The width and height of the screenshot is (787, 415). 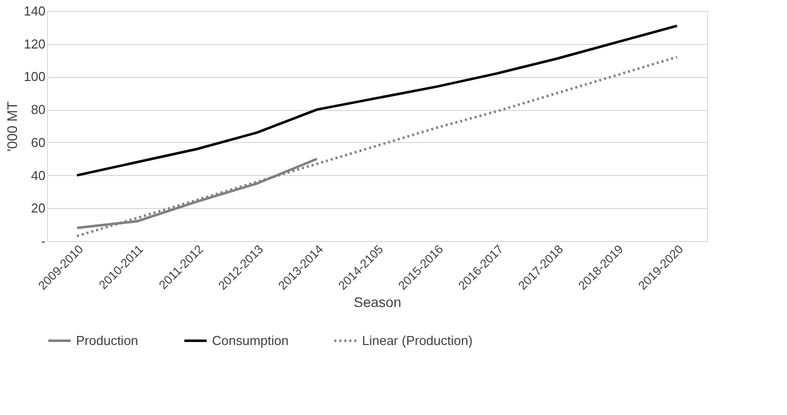 I want to click on y-tick-label: 60, so click(x=38, y=142).